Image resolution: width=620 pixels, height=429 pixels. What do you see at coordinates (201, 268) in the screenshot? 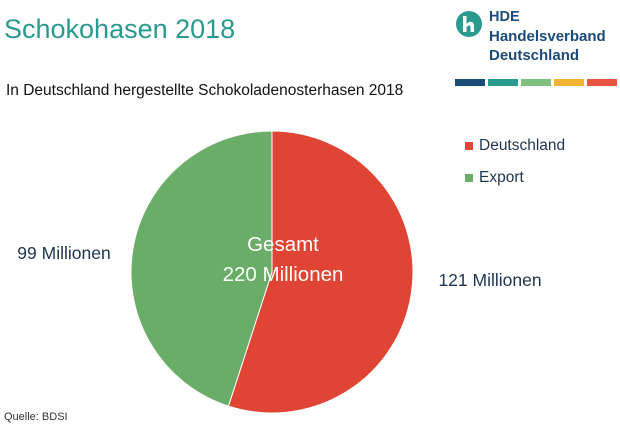
I see `pie-slice-export` at bounding box center [201, 268].